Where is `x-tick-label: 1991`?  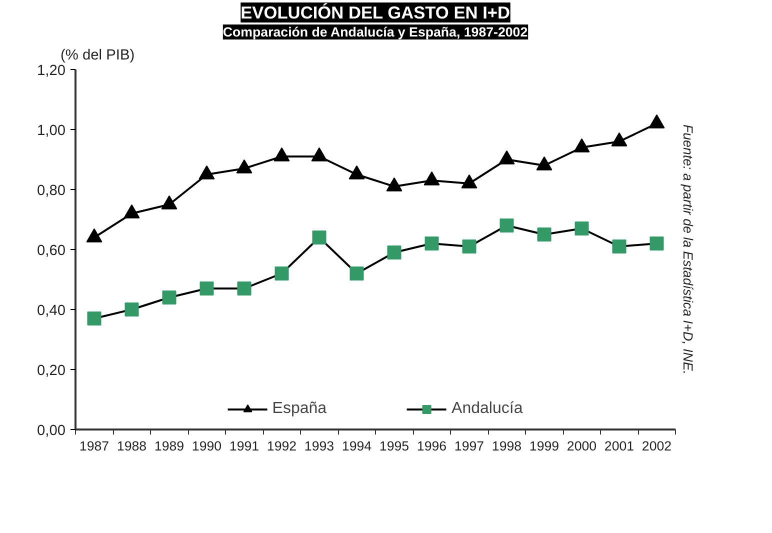
x-tick-label: 1991 is located at coordinates (244, 446).